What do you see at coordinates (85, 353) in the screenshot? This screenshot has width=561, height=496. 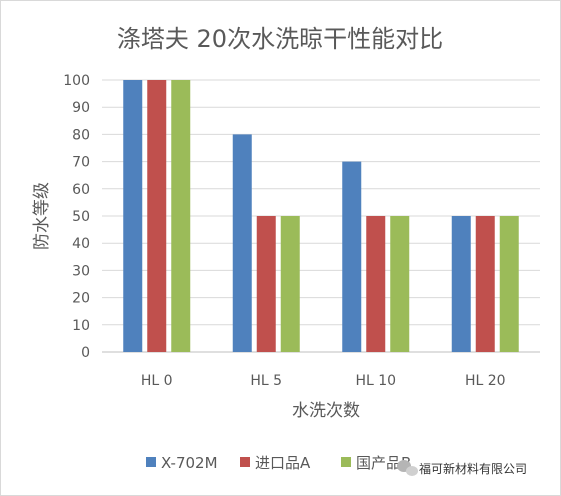 I see `y-tick-label: 0` at bounding box center [85, 353].